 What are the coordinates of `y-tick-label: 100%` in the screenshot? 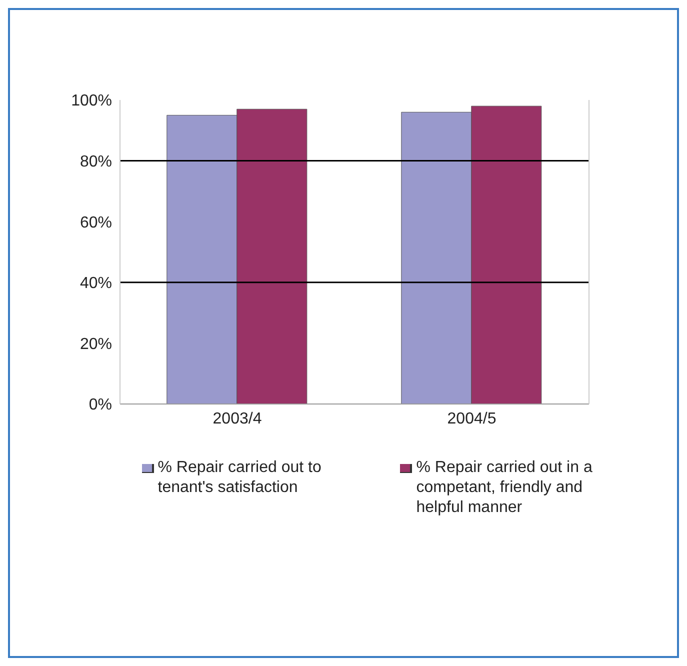 It's located at (91, 101).